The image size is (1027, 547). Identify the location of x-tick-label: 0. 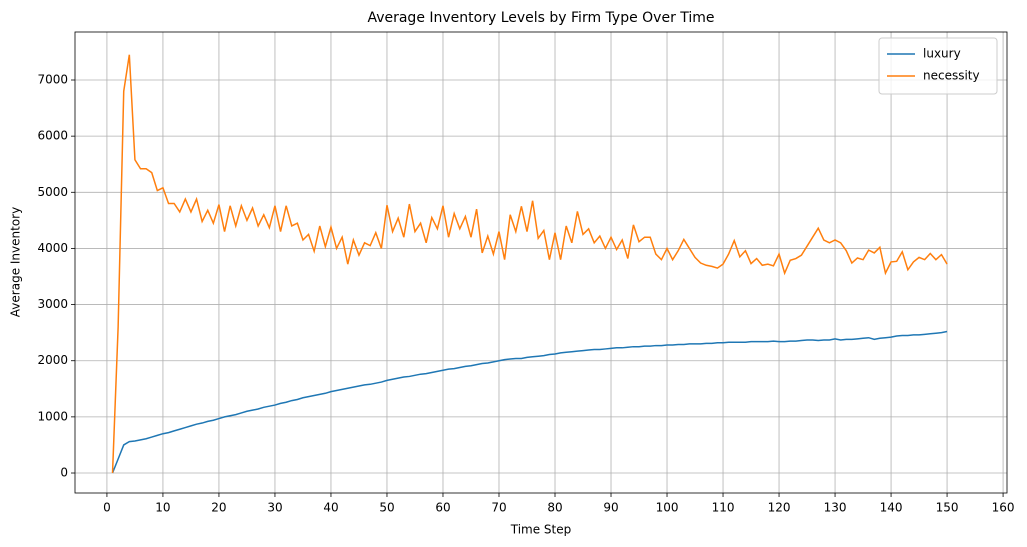
(107, 508).